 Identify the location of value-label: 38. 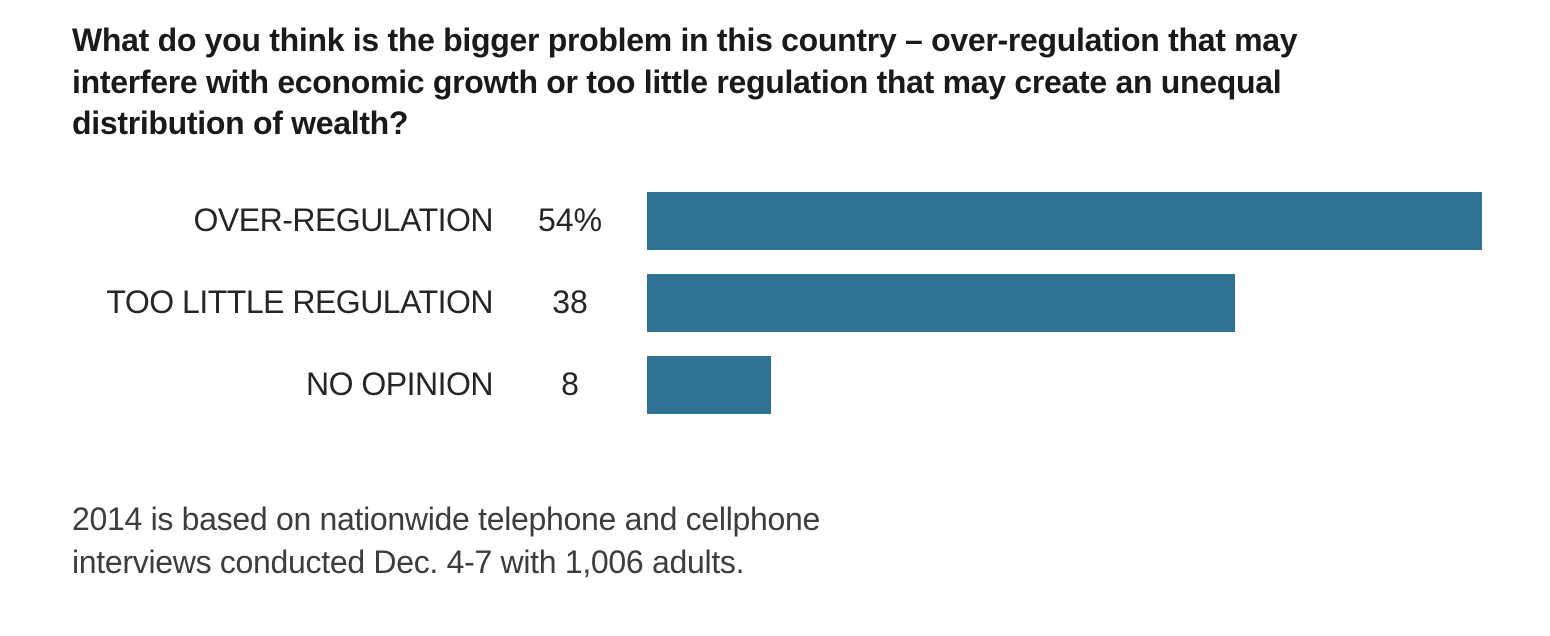
(570, 302).